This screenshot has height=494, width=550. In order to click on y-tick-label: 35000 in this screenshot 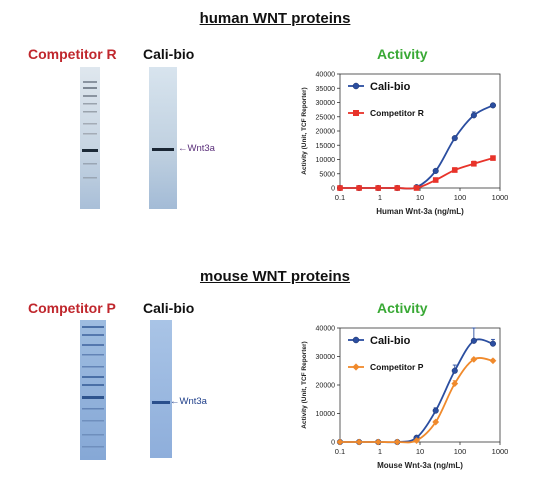, I will do `click(326, 89)`.